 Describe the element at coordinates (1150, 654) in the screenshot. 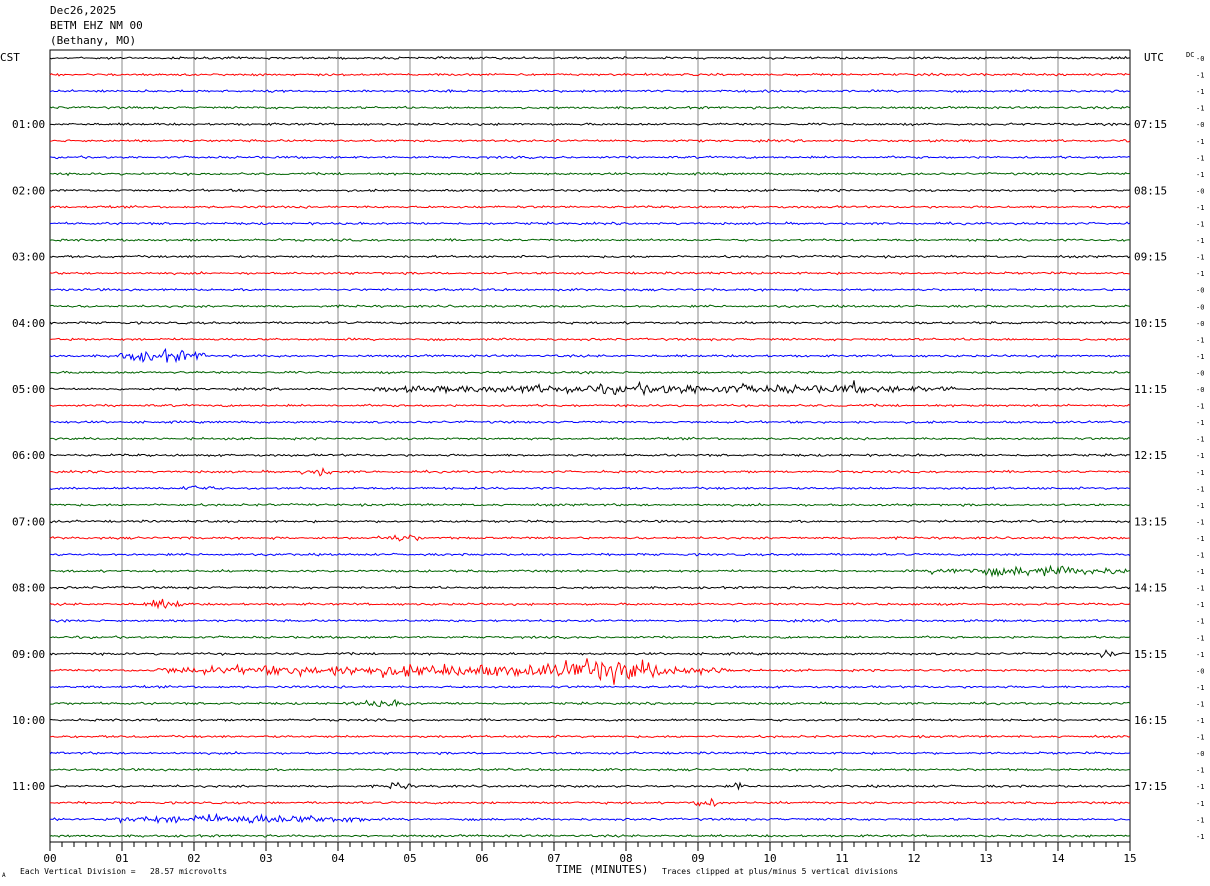

I see `utc-hour-label: 15:15` at that location.